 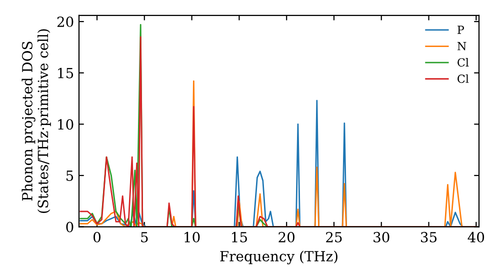 I want to click on legend-label: P, so click(x=461, y=30).